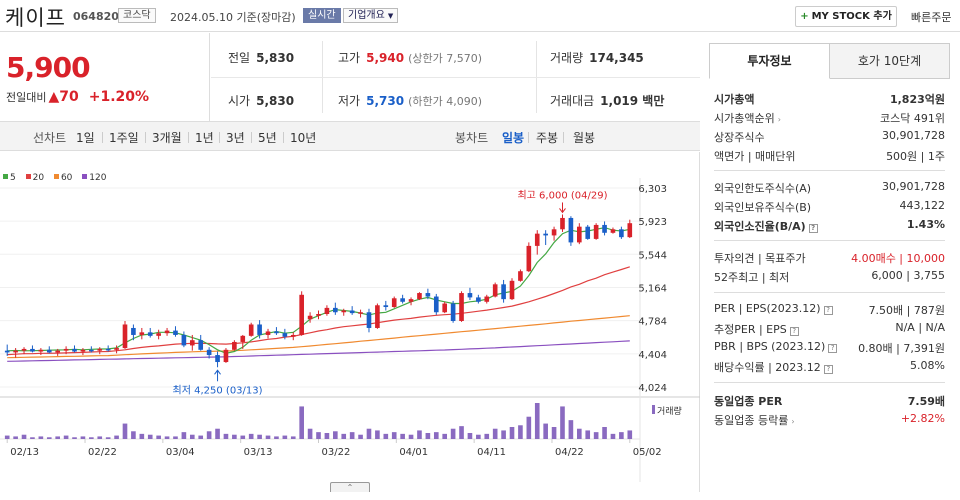 The image size is (960, 500). I want to click on candle-weekly: 주봉, so click(547, 138).